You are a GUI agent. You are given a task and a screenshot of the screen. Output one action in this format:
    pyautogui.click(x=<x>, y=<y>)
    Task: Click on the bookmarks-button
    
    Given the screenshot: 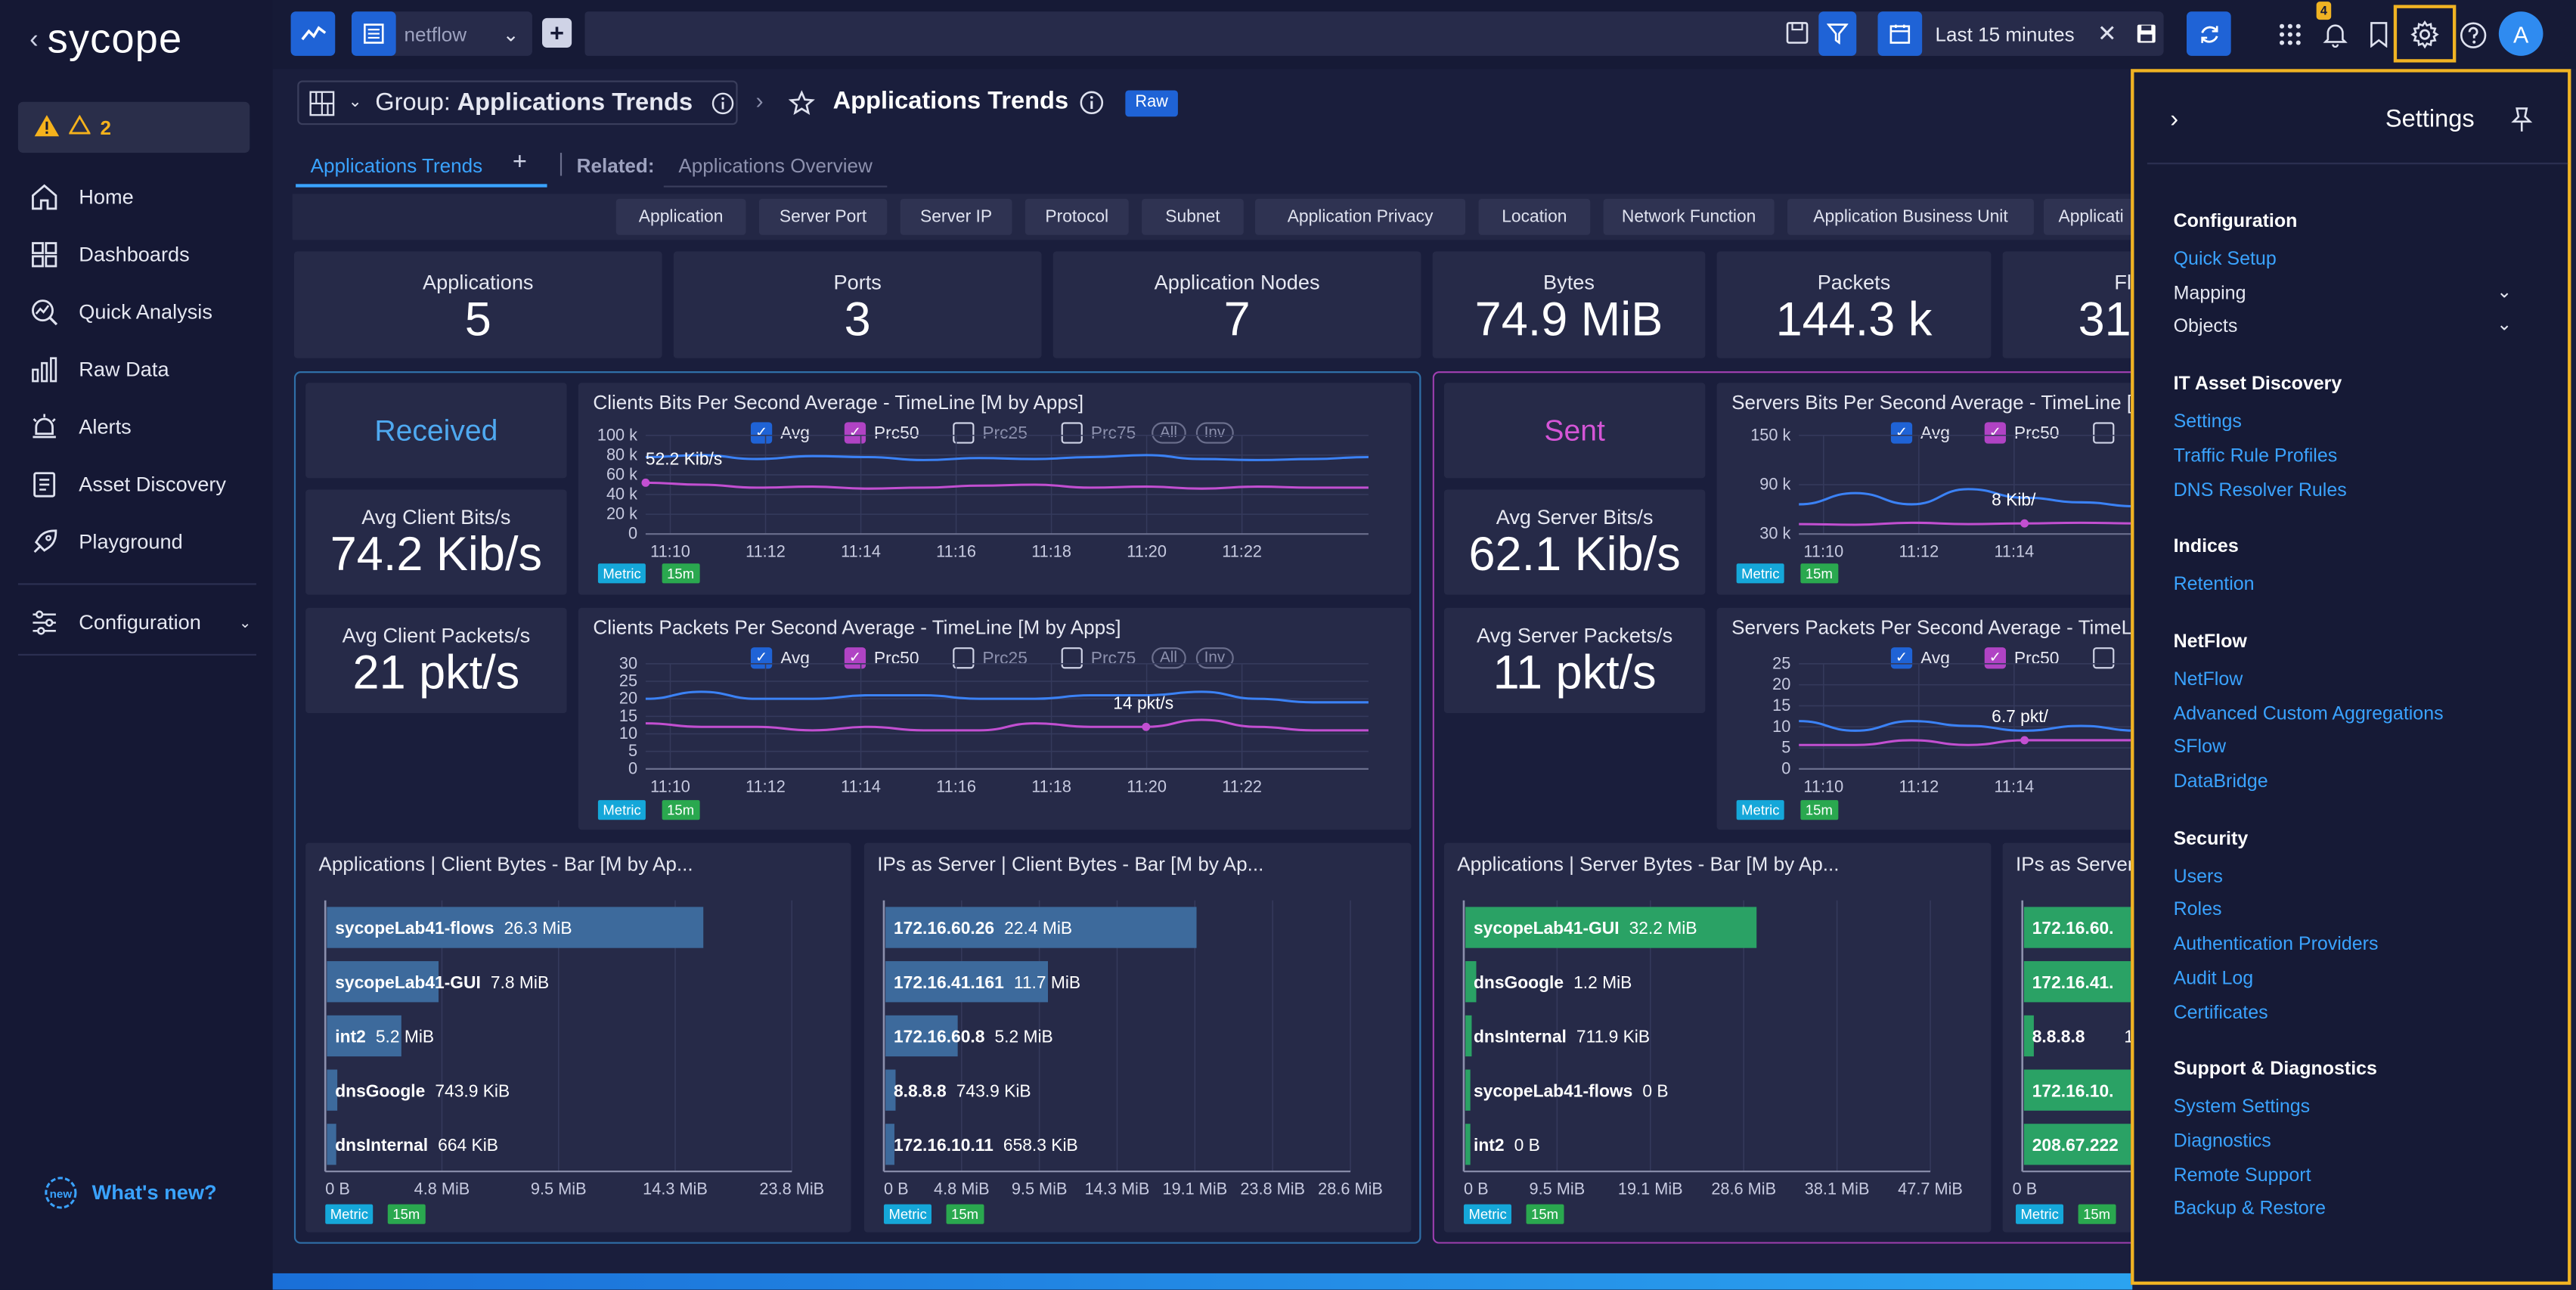 What is the action you would take?
    pyautogui.click(x=2378, y=34)
    